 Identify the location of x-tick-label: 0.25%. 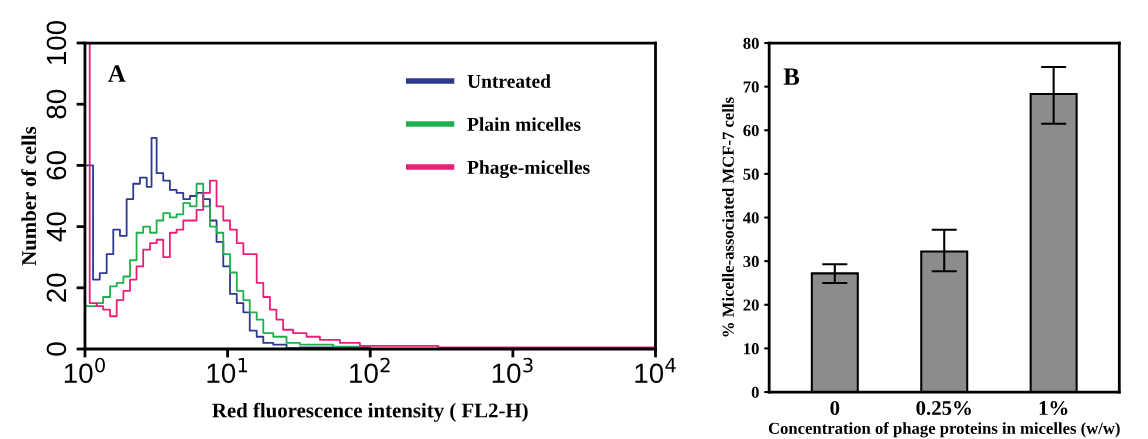
(943, 408).